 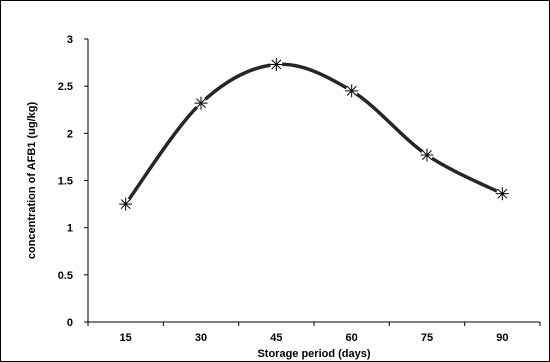 I want to click on y-tick-label: 0.5, so click(x=65, y=276).